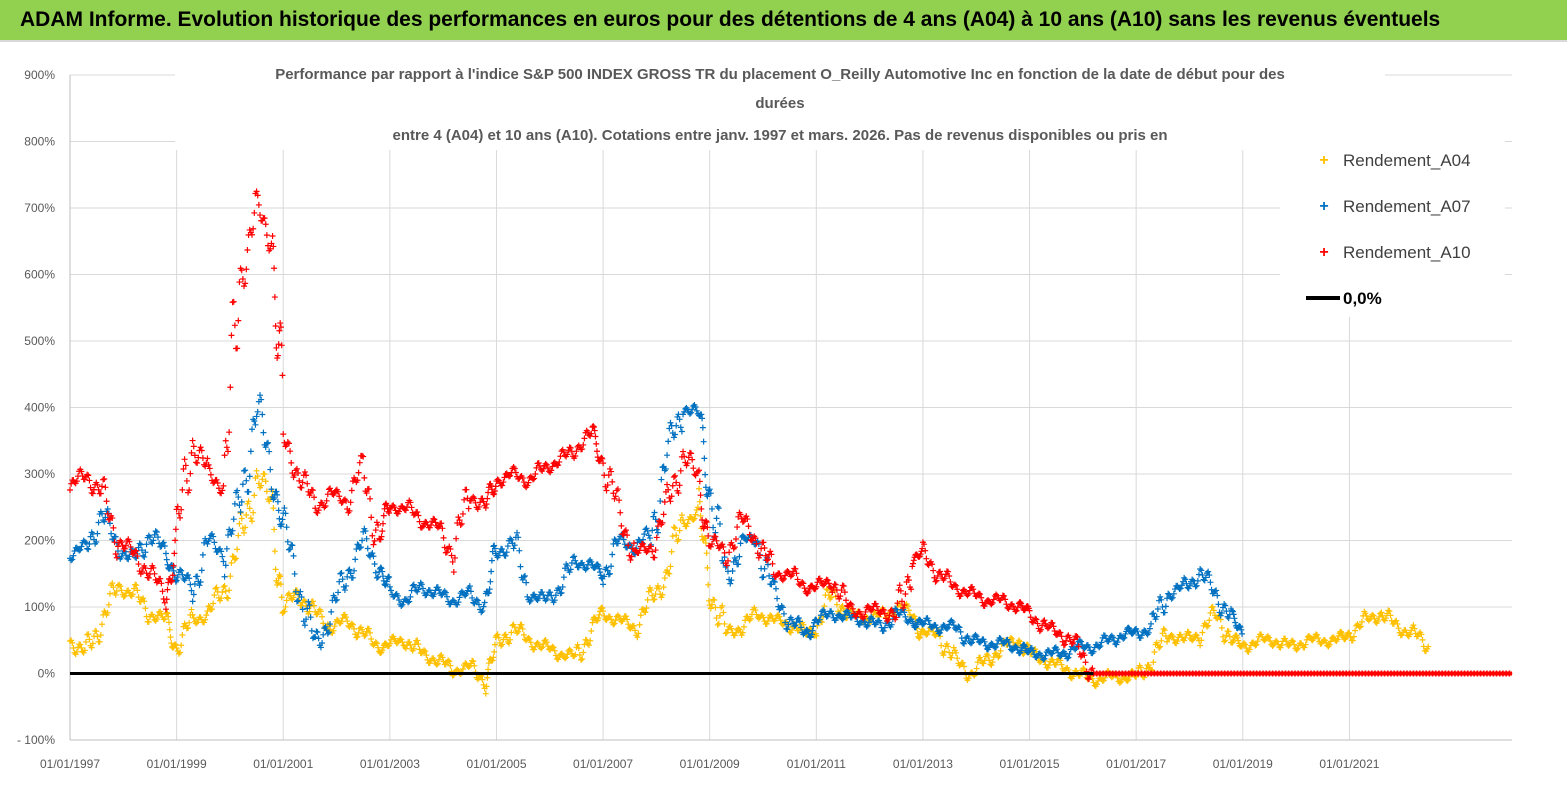 Image resolution: width=1567 pixels, height=790 pixels. I want to click on x-tick-label: 01/01/2013, so click(923, 764).